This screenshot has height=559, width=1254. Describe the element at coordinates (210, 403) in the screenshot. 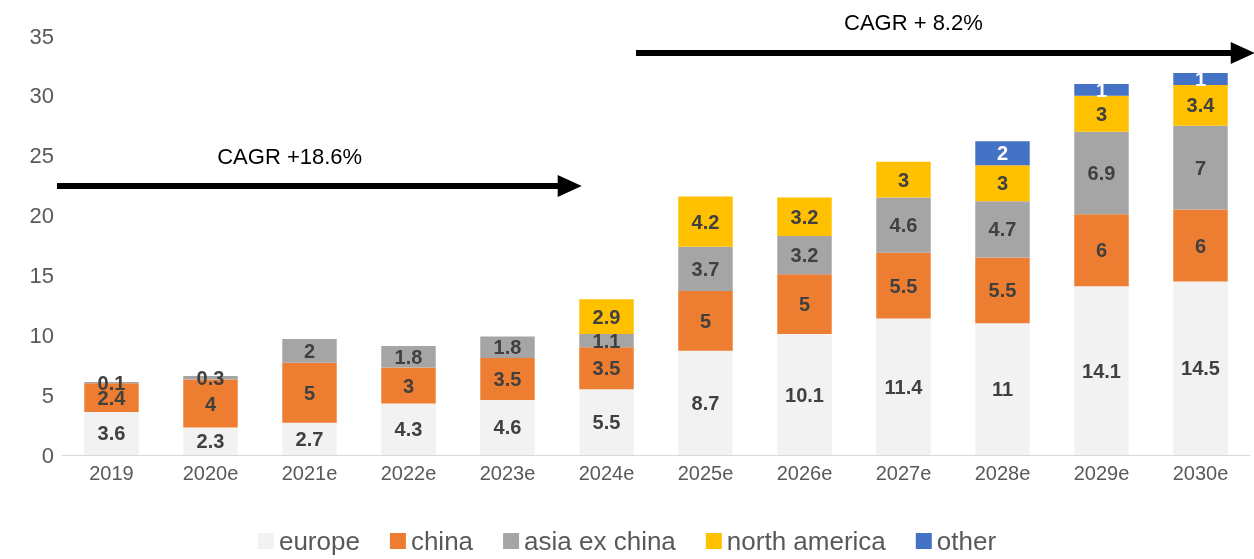

I see `data-label: 4` at that location.